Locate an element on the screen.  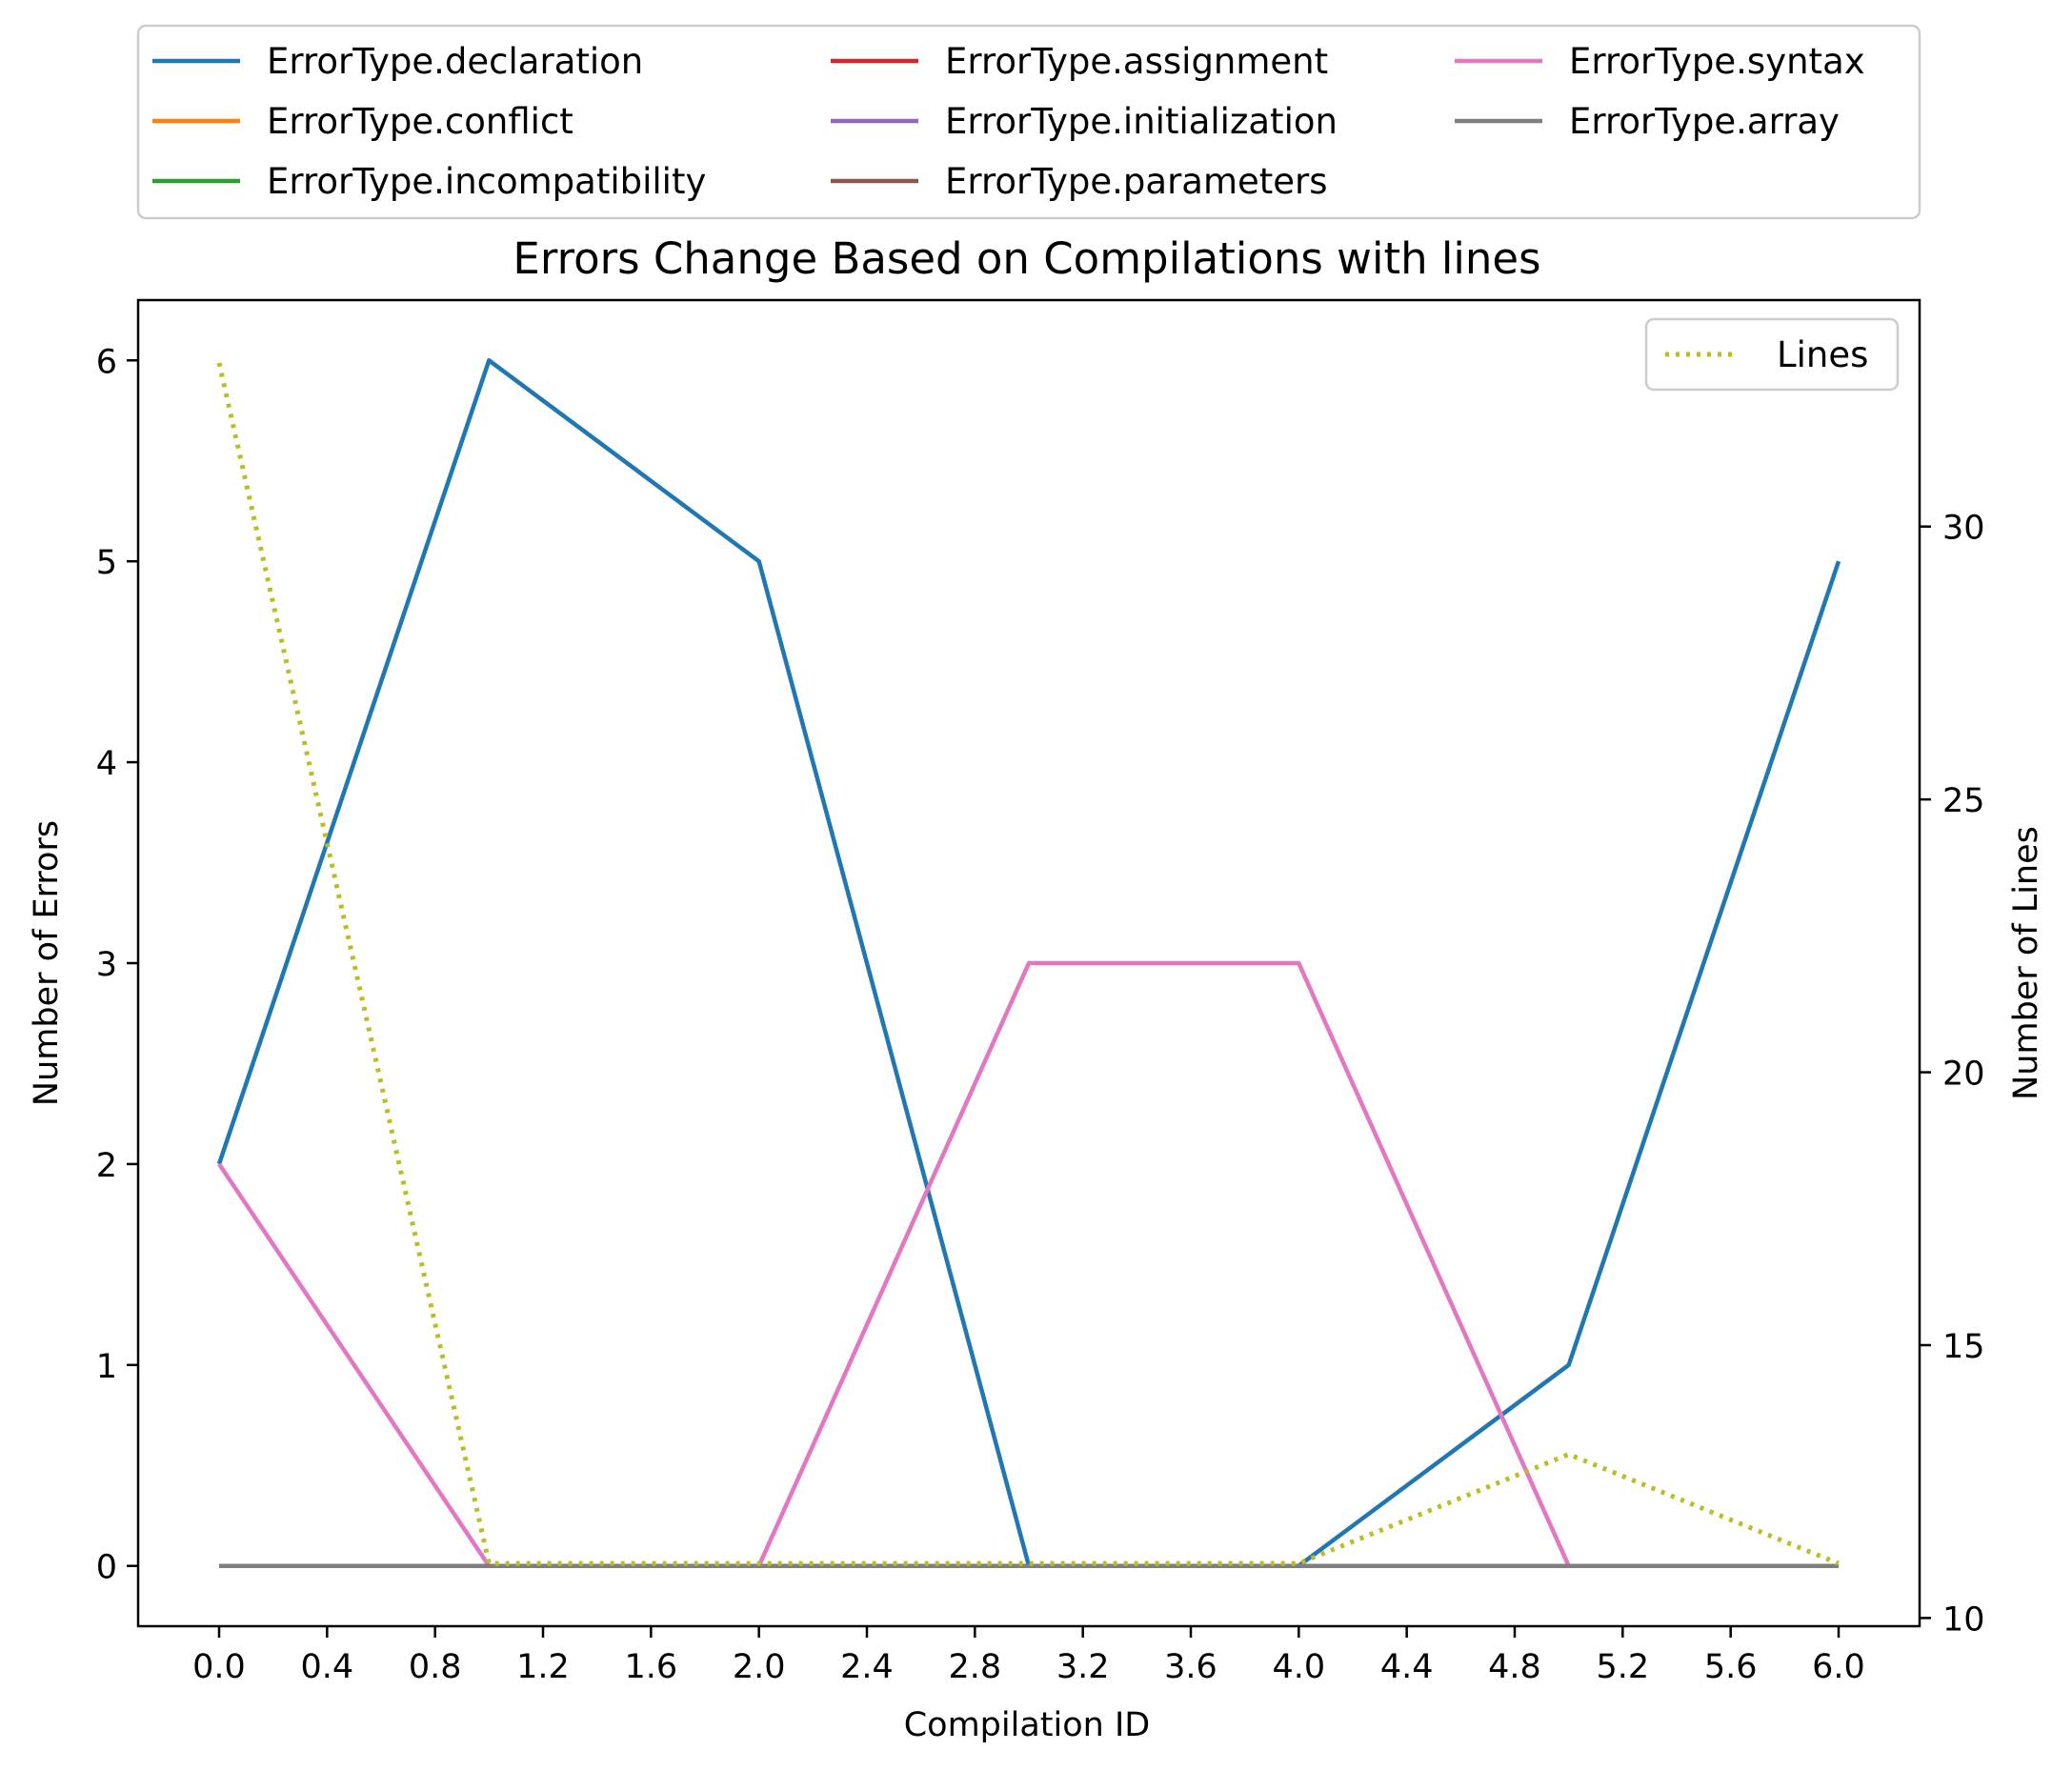
y-tick-label-4: 4 is located at coordinates (107, 764).